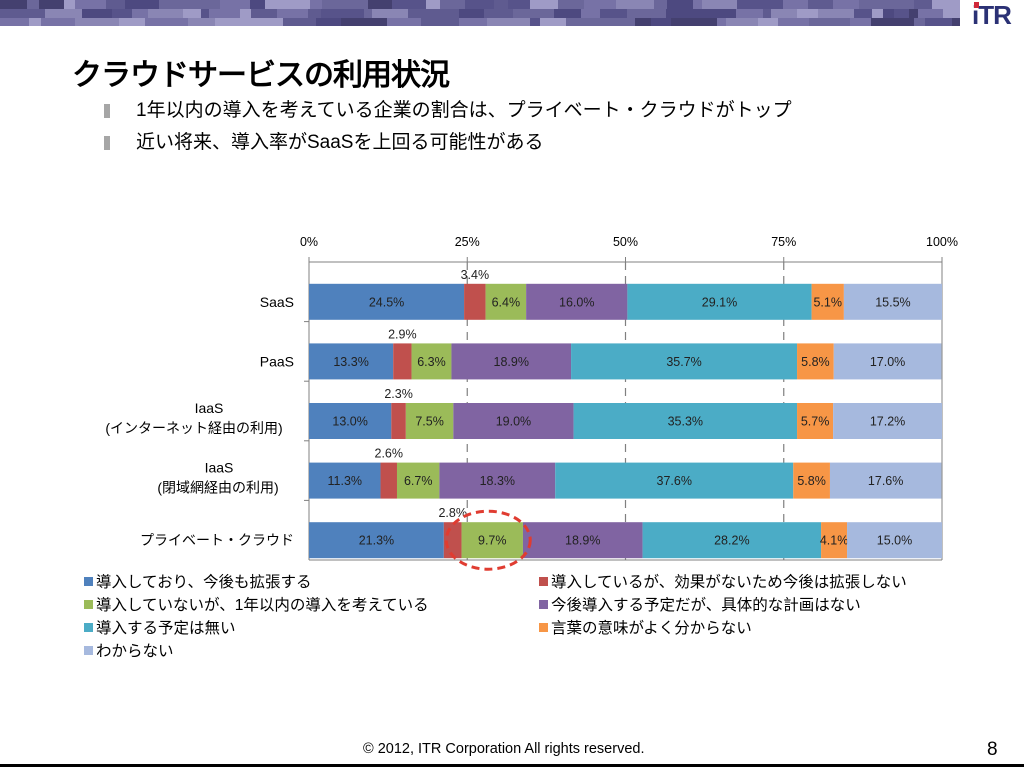  I want to click on legend-item: 導入していないが、1年以内の導入を考えている, so click(256, 606).